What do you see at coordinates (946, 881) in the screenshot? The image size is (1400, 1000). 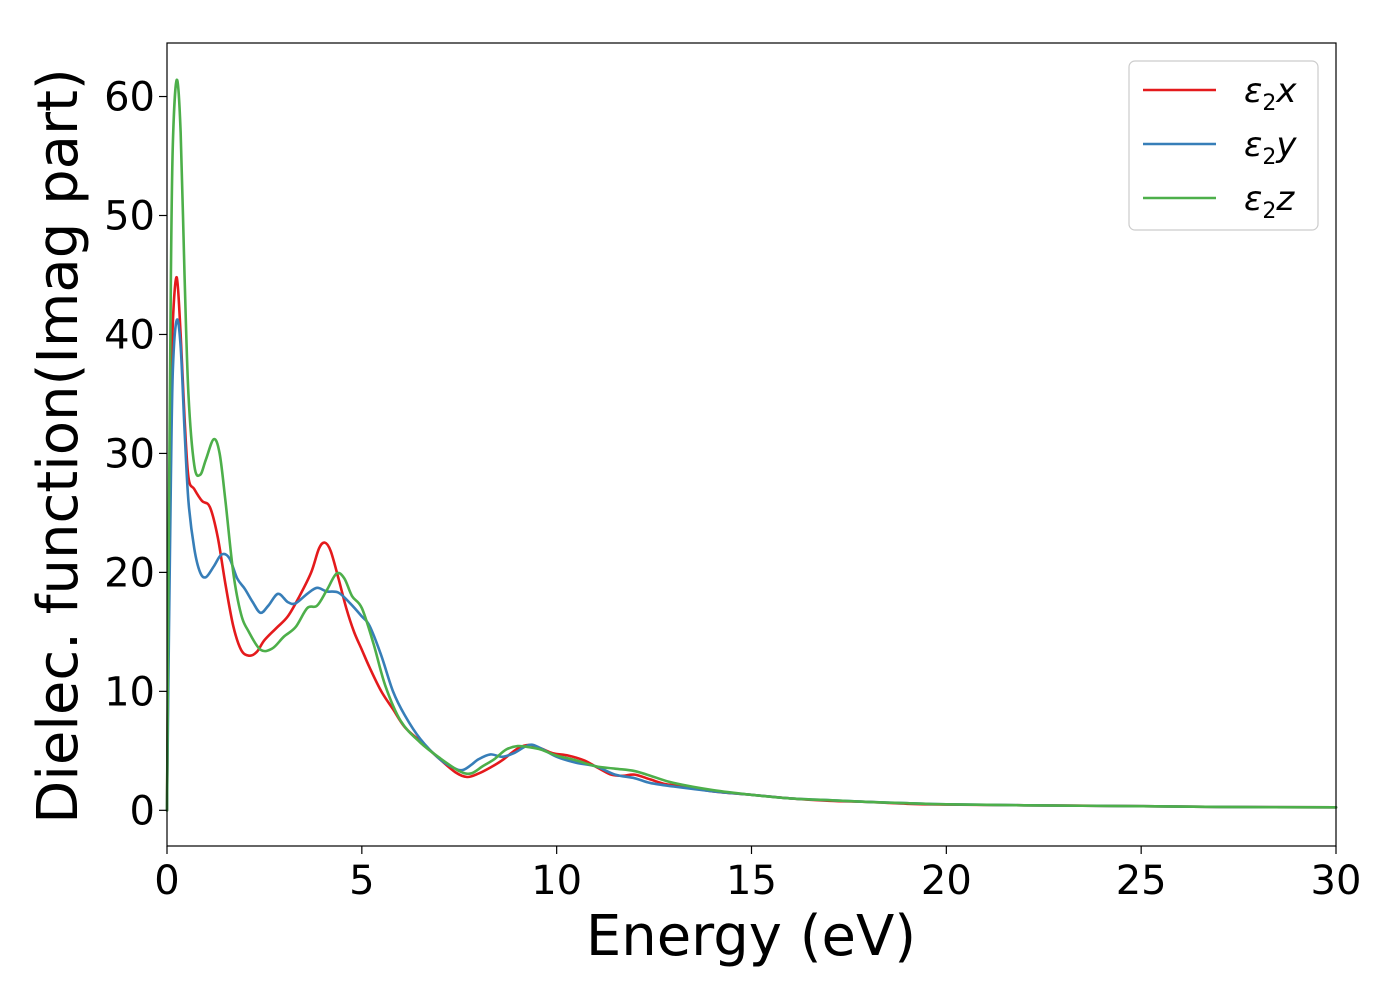 I see `x-tick-label: 20` at bounding box center [946, 881].